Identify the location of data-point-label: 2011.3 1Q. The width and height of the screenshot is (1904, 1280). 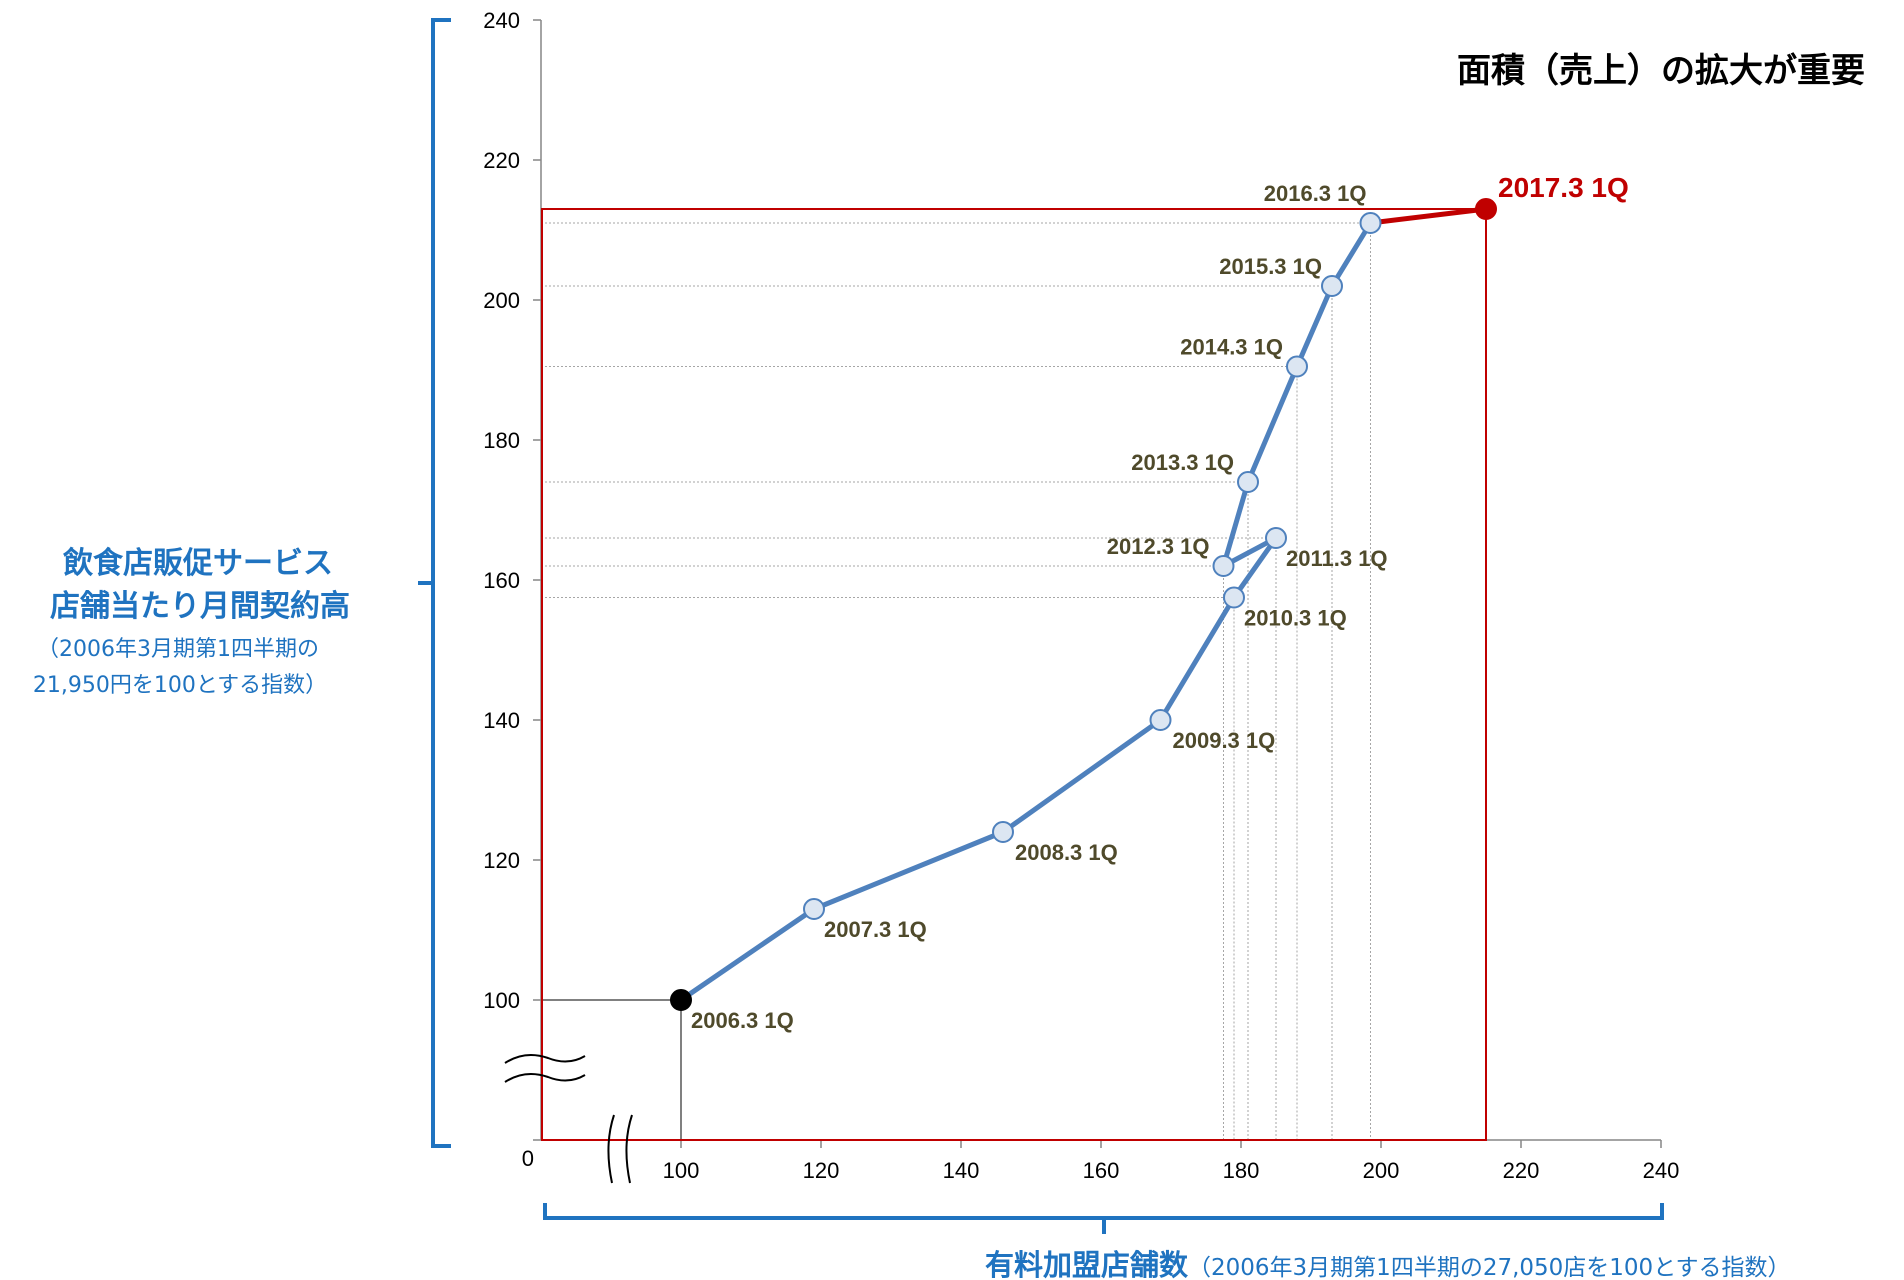
(1337, 558).